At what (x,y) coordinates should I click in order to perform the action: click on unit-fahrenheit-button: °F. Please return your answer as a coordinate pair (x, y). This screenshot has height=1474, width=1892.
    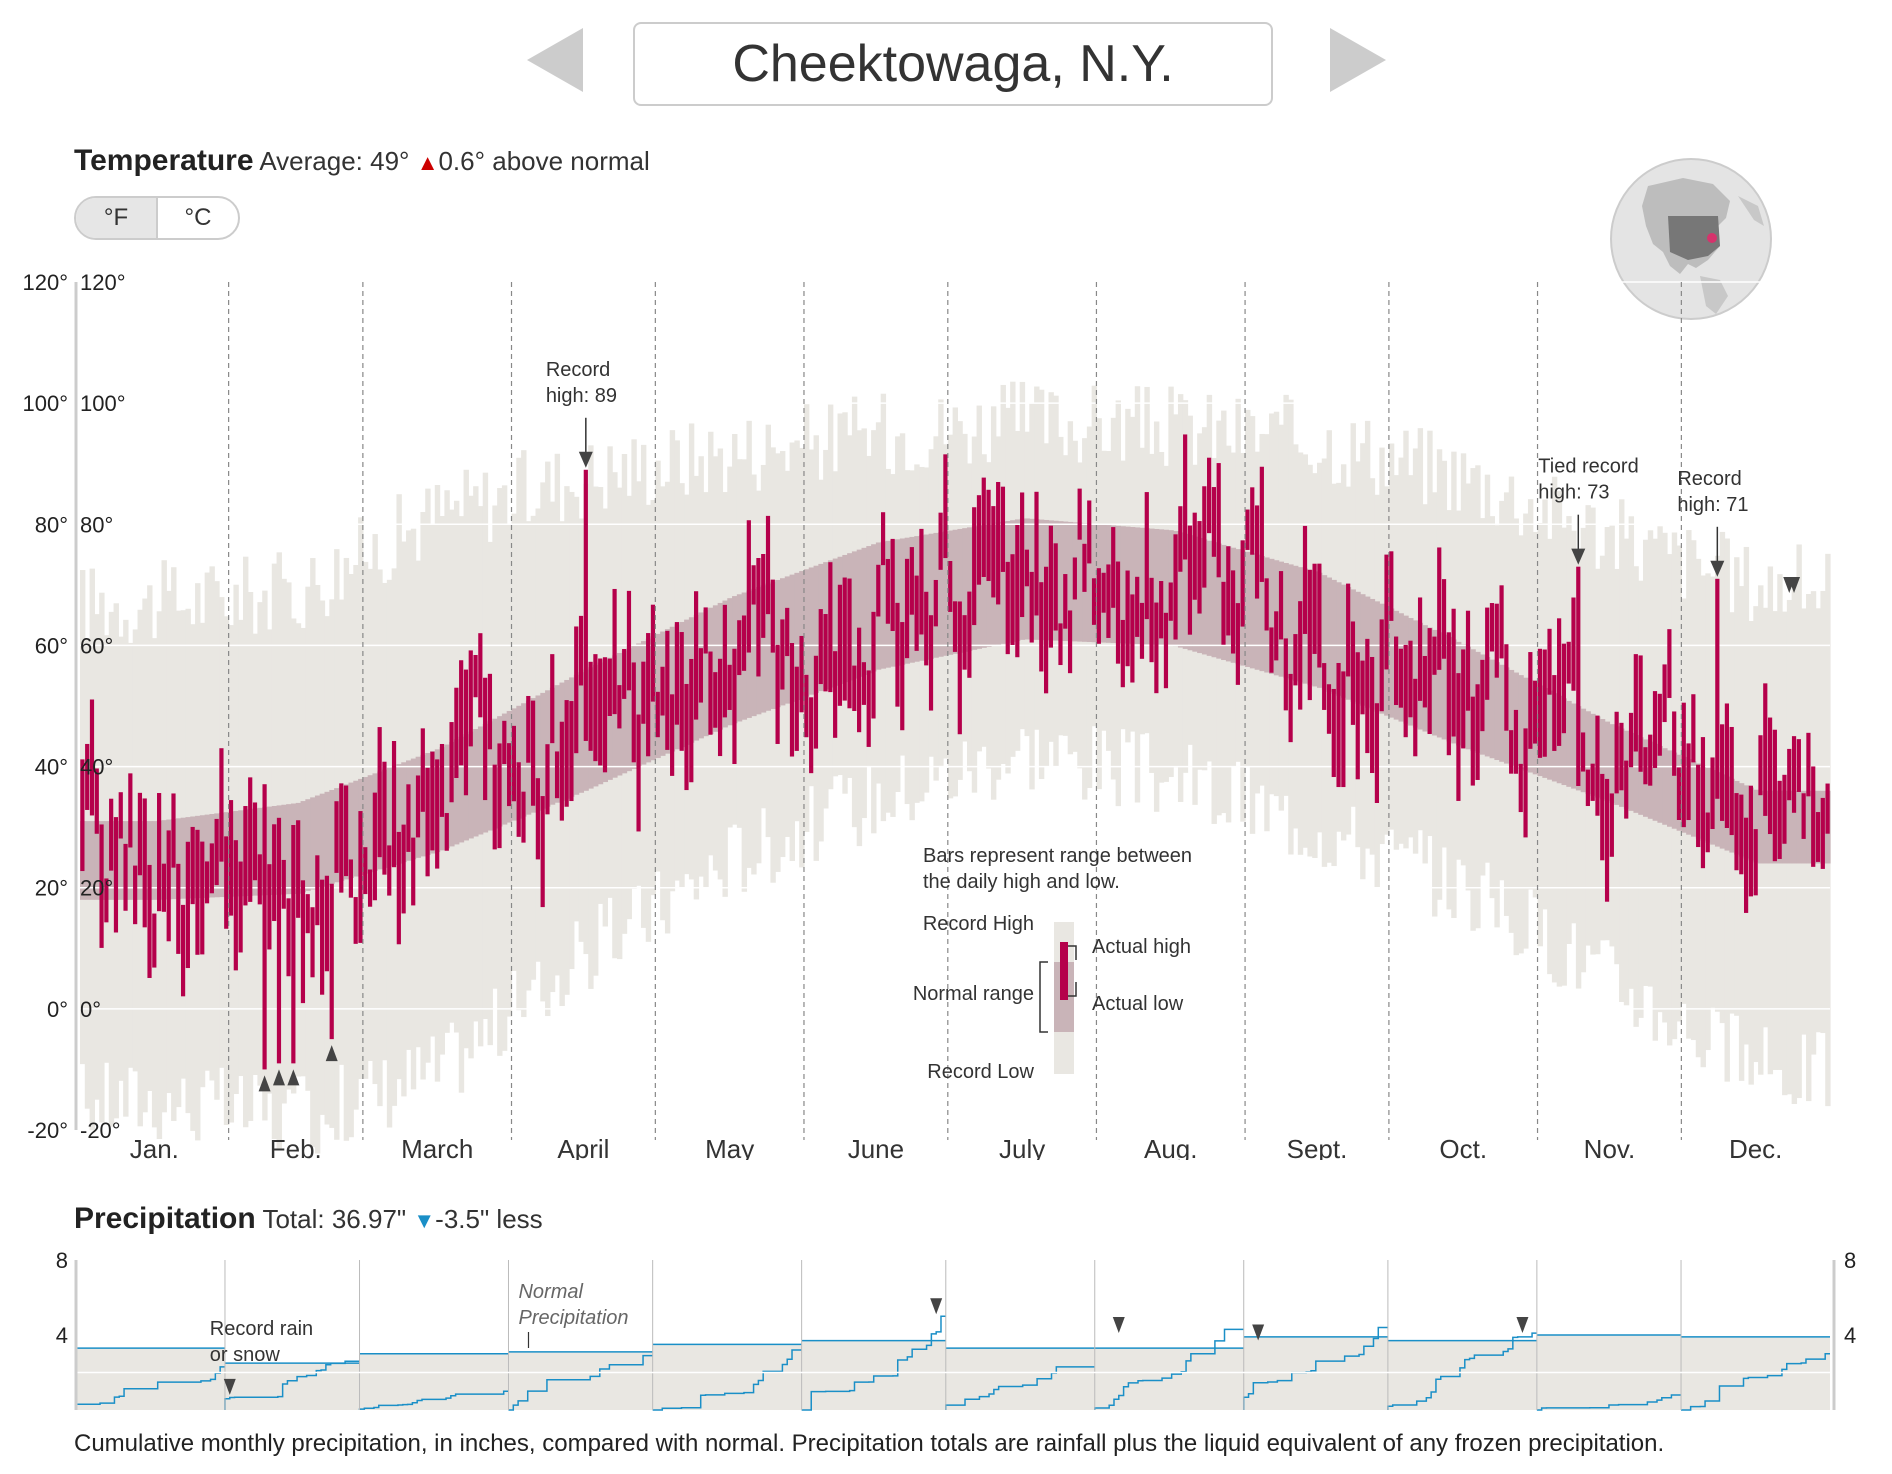
    Looking at the image, I should click on (117, 218).